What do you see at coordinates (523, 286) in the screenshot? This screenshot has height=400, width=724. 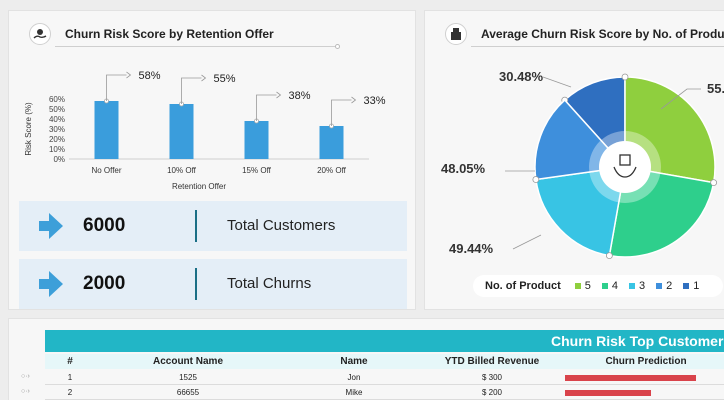 I see `legend-title: No. of Product` at bounding box center [523, 286].